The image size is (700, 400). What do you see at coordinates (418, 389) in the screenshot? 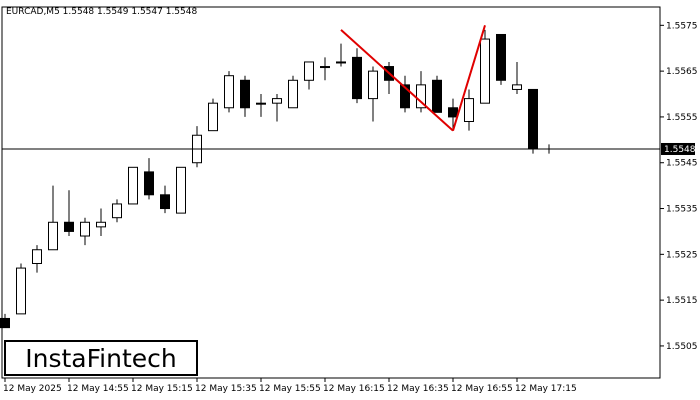
I see `x-tick-label-6: 12 May 16:35` at bounding box center [418, 389].